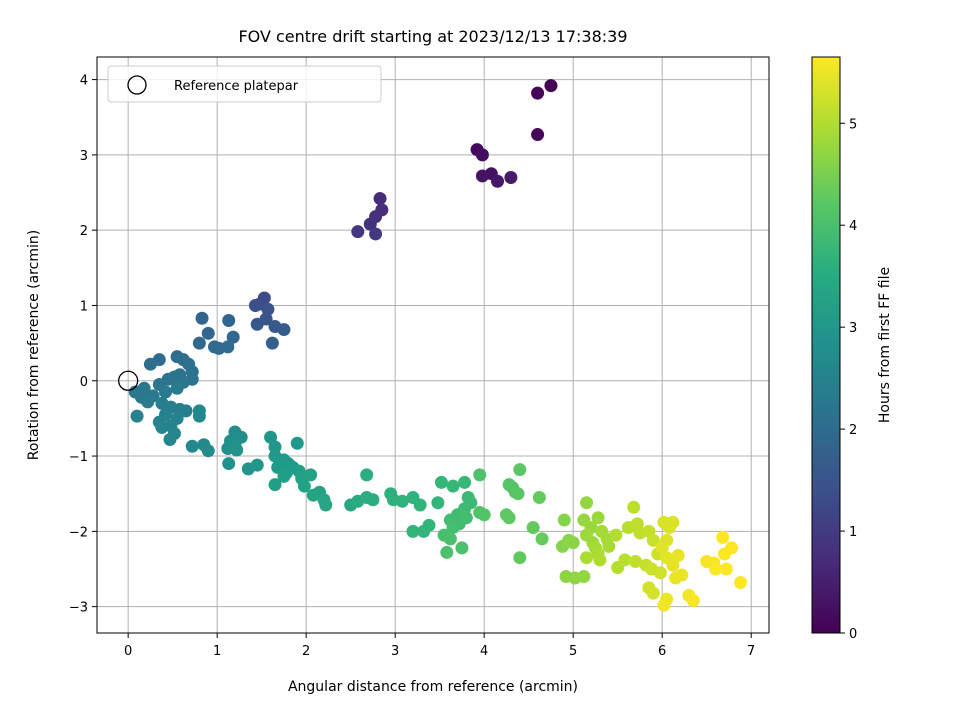 This screenshot has height=725, width=960. I want to click on y-tick-label: −2, so click(78, 532).